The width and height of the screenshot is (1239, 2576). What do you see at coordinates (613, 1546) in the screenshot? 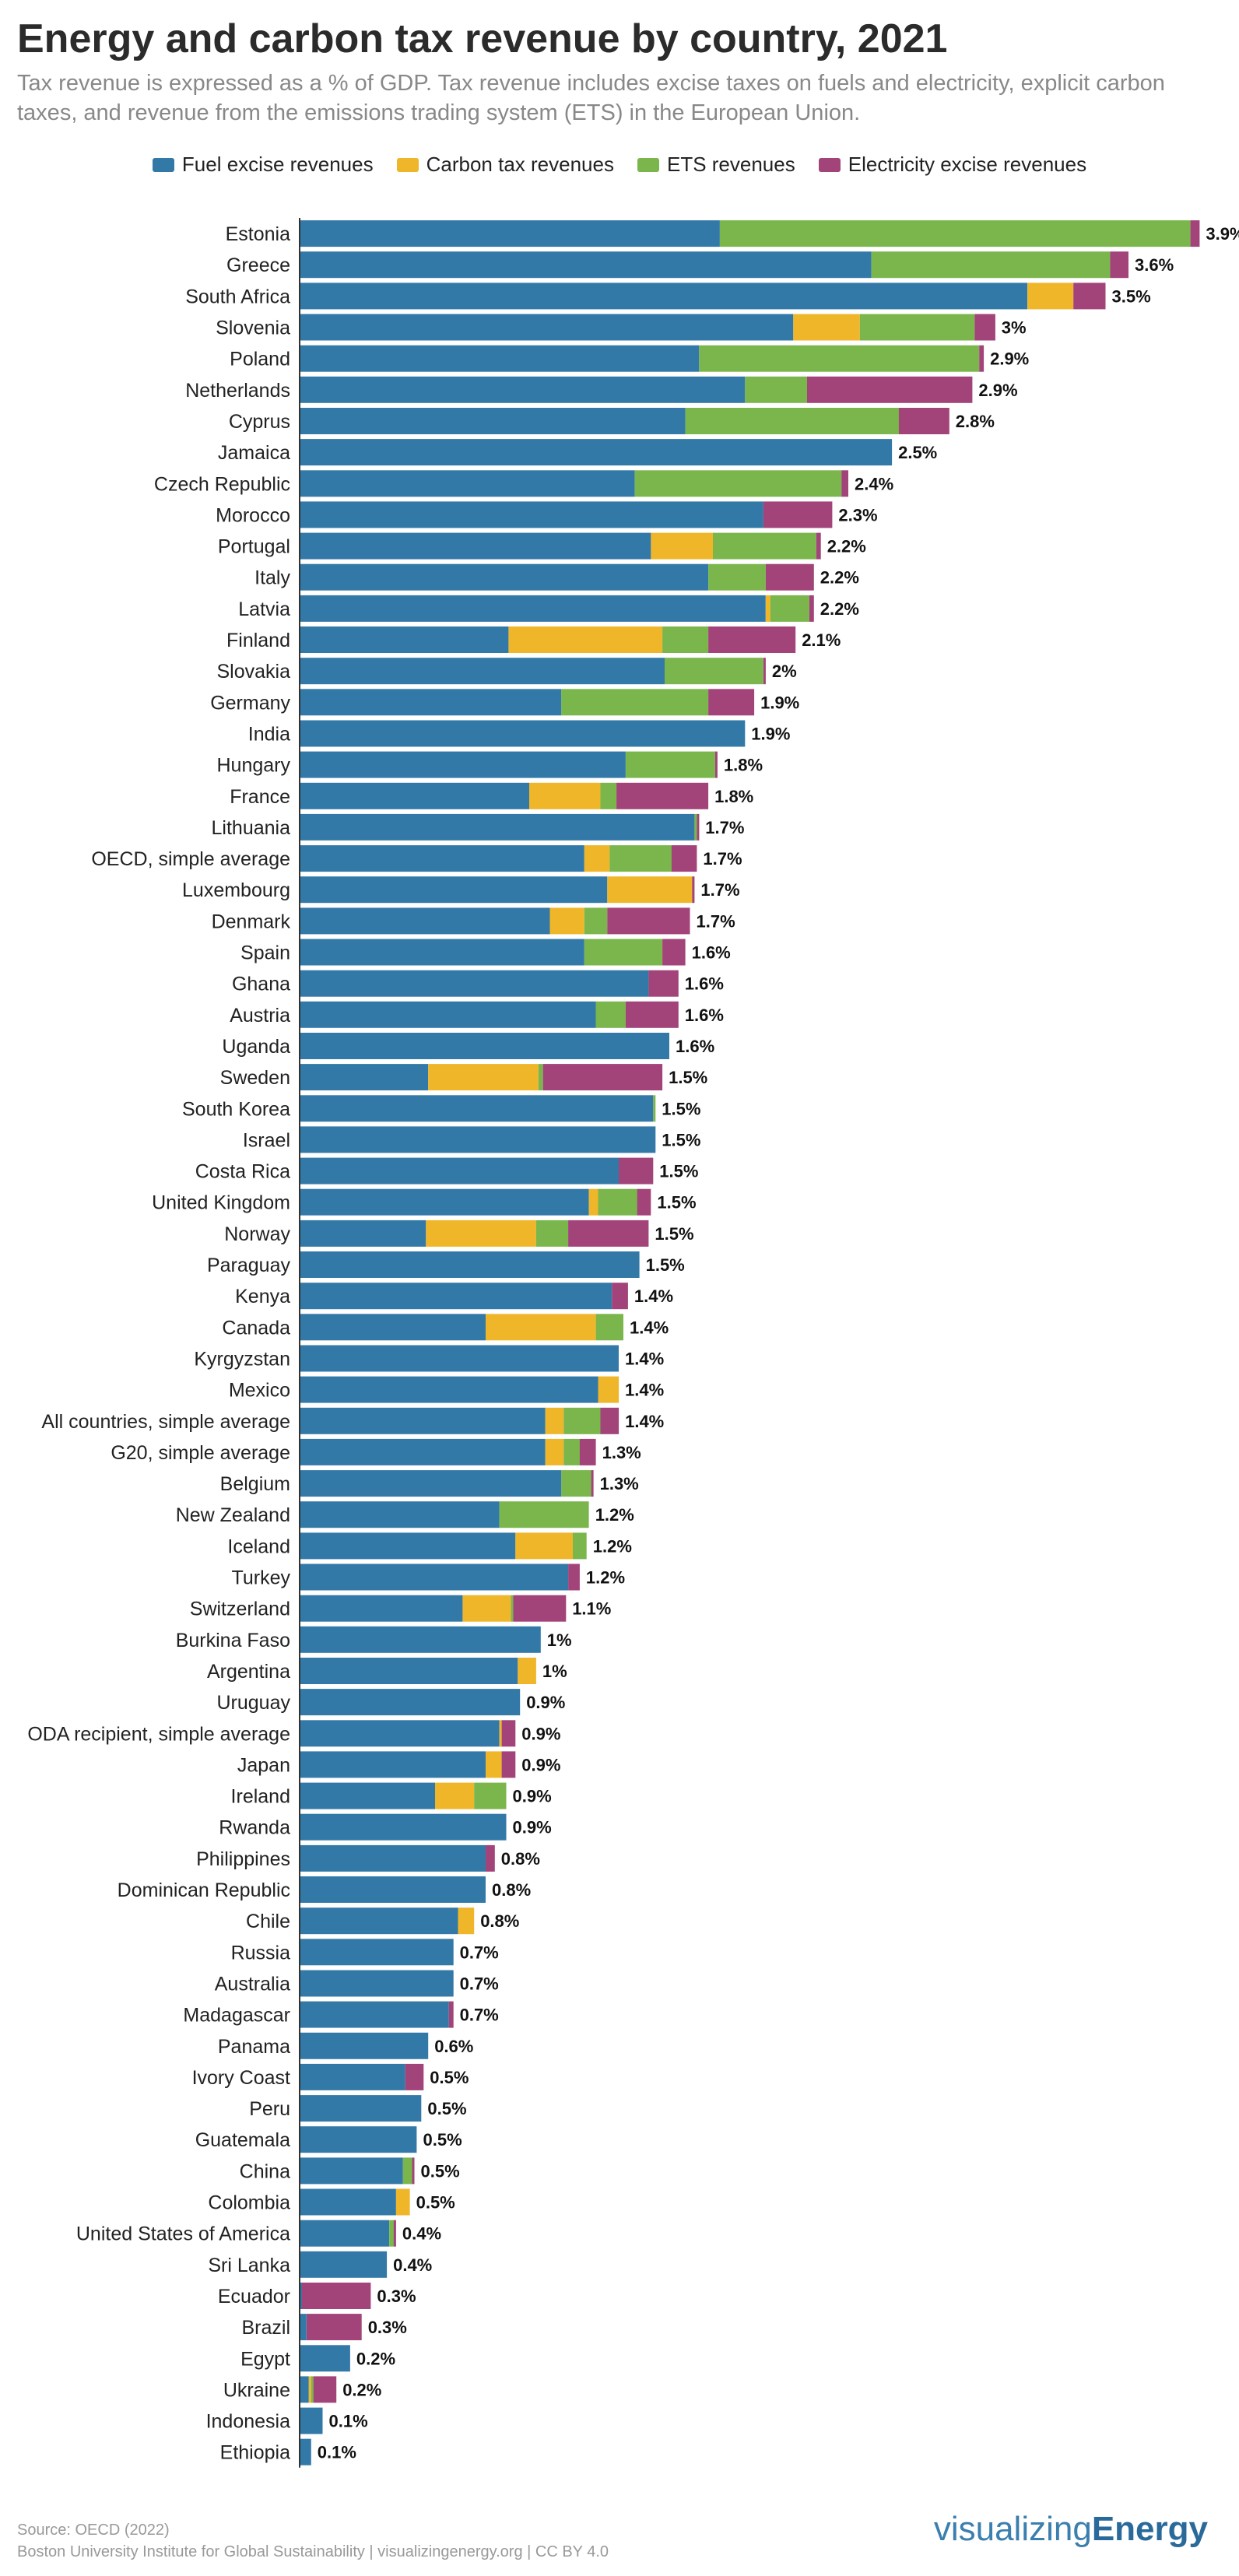
I see `value-label-iceland: 1.2%` at bounding box center [613, 1546].